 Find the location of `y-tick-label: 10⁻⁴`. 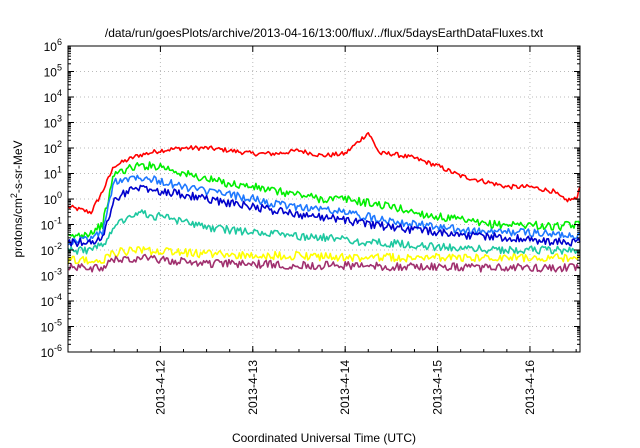

y-tick-label: 10⁻⁴ is located at coordinates (51, 300).